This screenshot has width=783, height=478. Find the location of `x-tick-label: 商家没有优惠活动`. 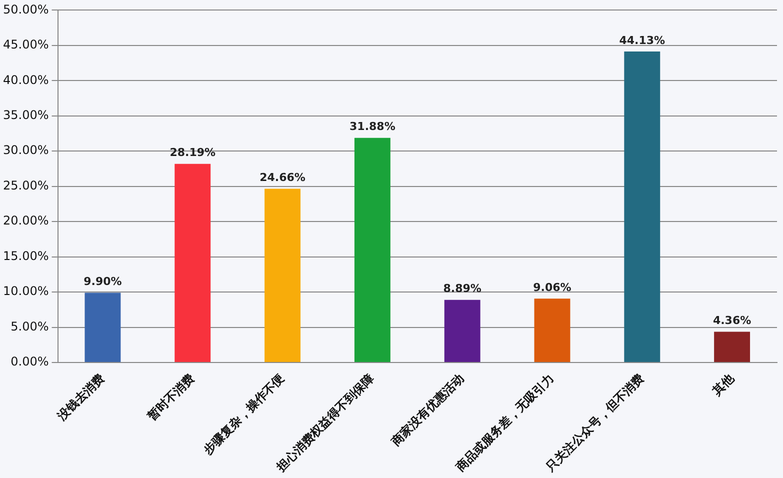

x-tick-label: 商家没有优惠活动 is located at coordinates (427, 410).